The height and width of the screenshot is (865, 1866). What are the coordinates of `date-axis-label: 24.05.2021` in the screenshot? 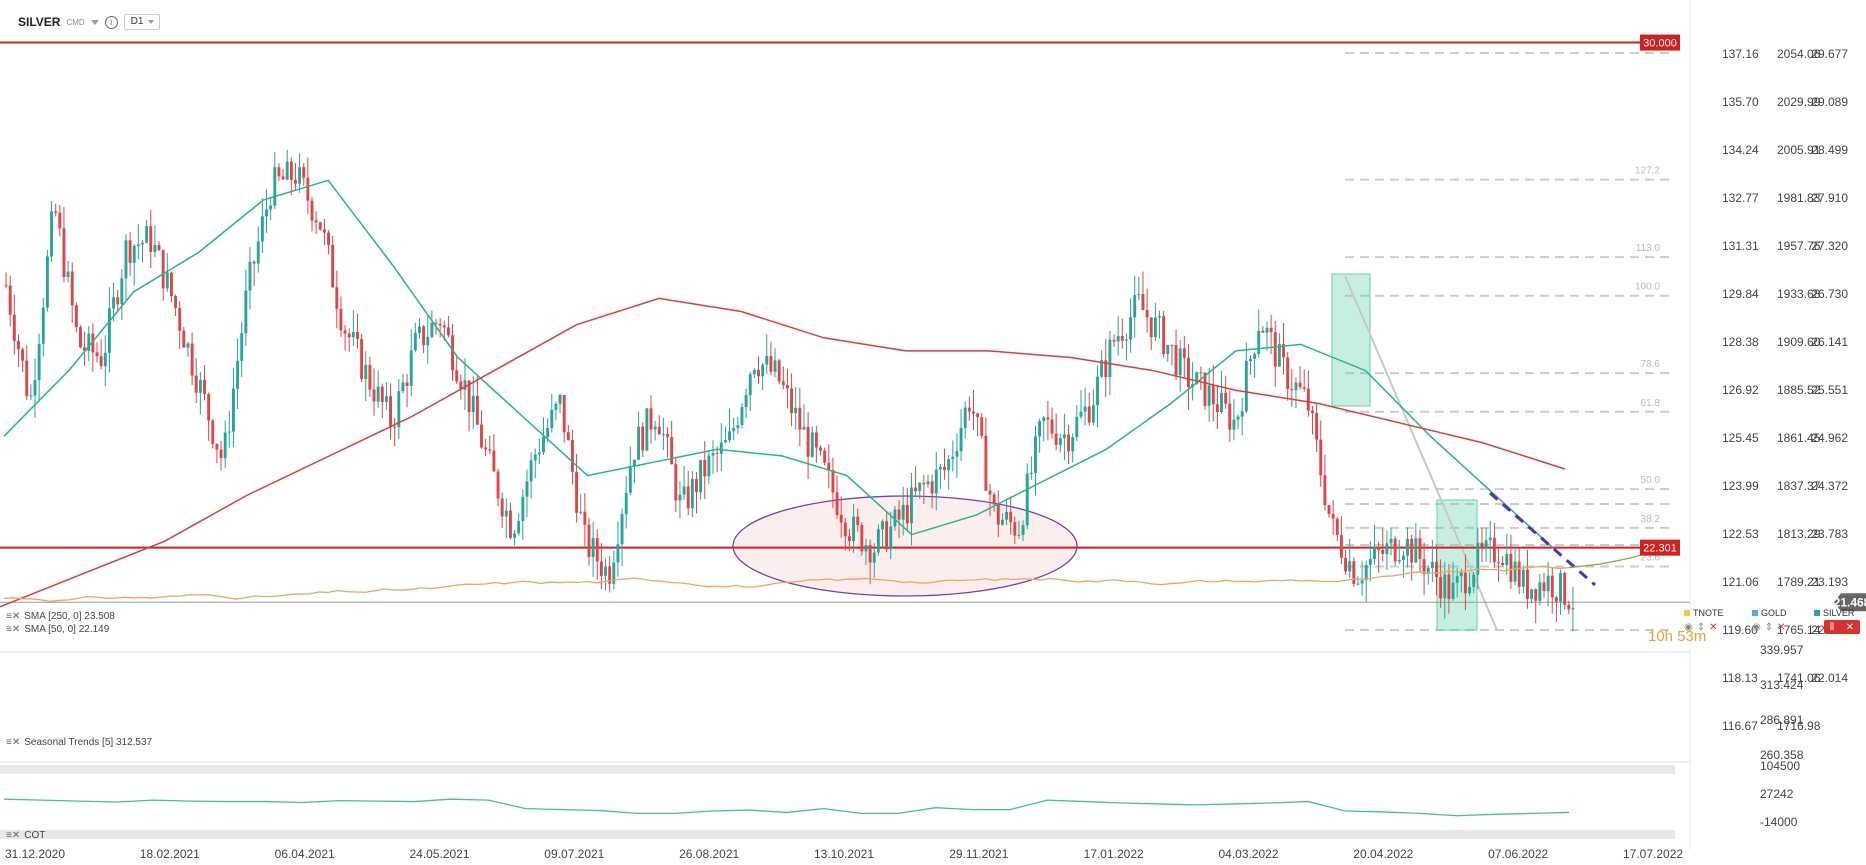 It's located at (439, 854).